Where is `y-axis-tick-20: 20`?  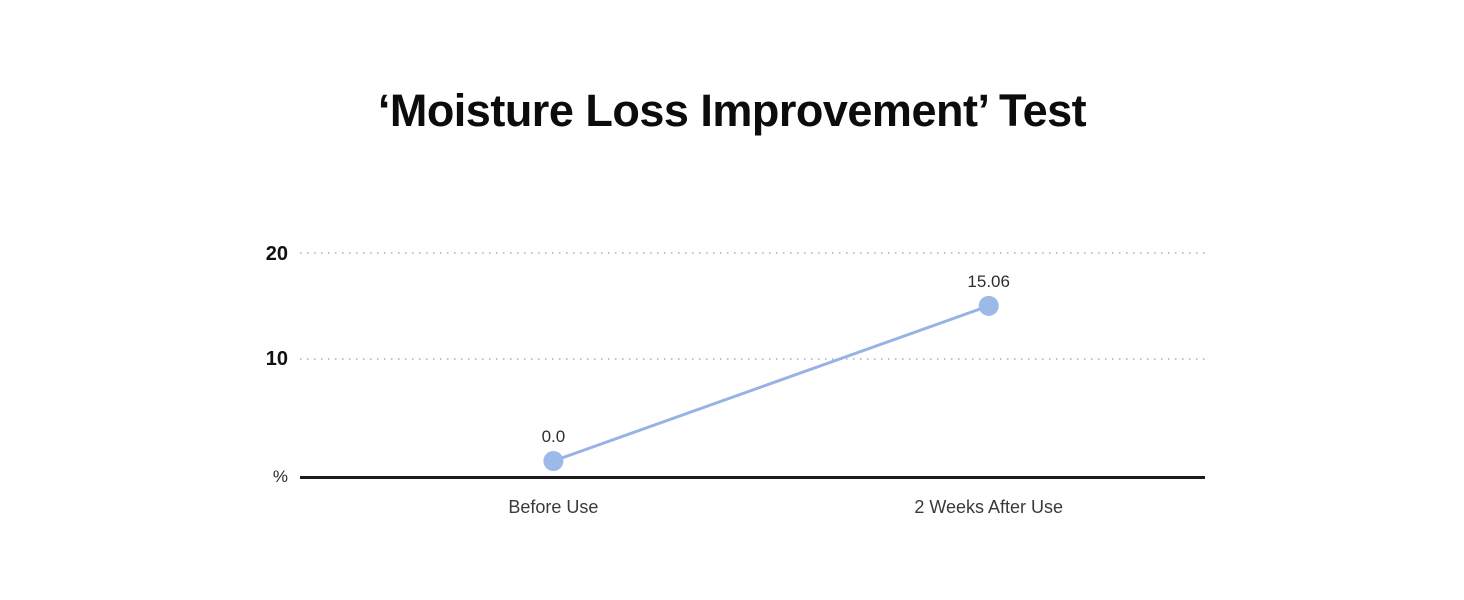
y-axis-tick-20: 20 is located at coordinates (276, 254).